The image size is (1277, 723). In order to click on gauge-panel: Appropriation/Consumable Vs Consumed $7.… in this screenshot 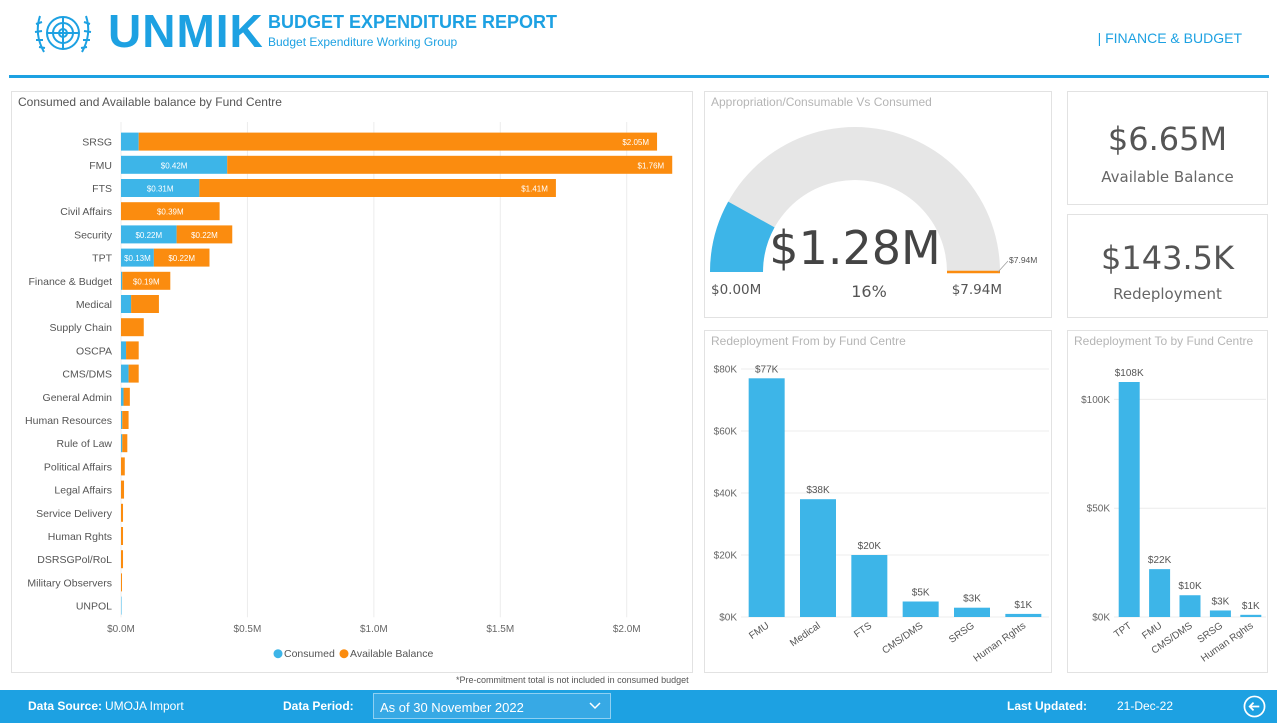, I will do `click(878, 204)`.